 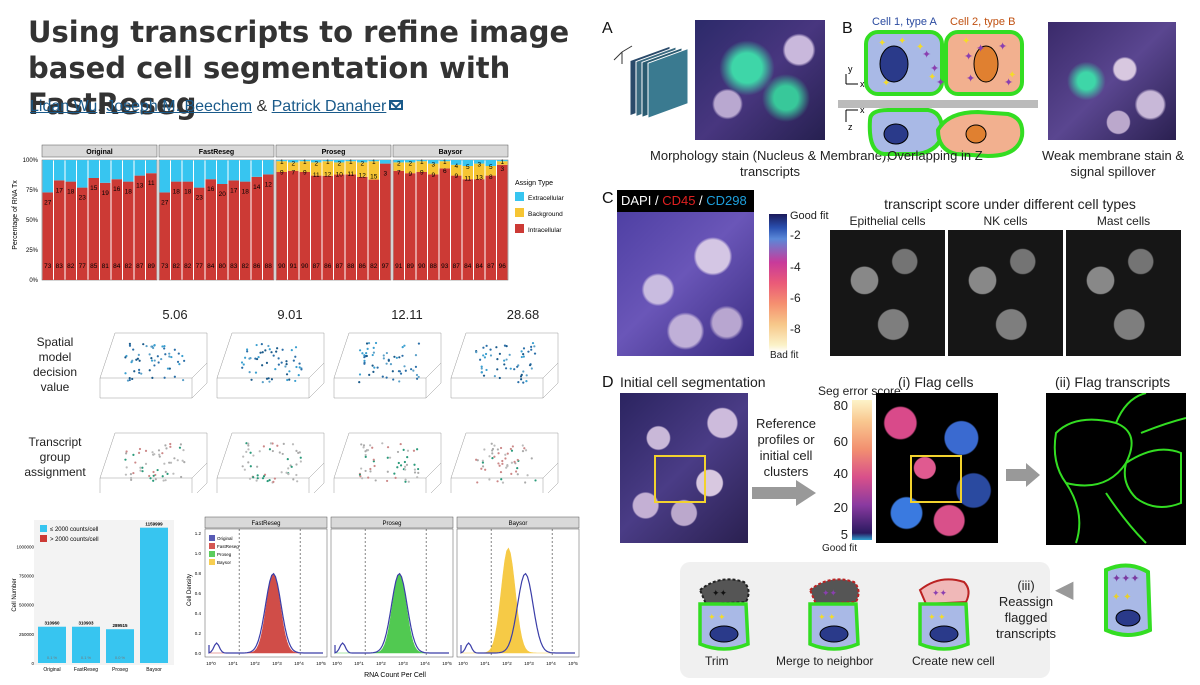 What do you see at coordinates (225, 538) in the screenshot?
I see `legend-label: Original` at bounding box center [225, 538].